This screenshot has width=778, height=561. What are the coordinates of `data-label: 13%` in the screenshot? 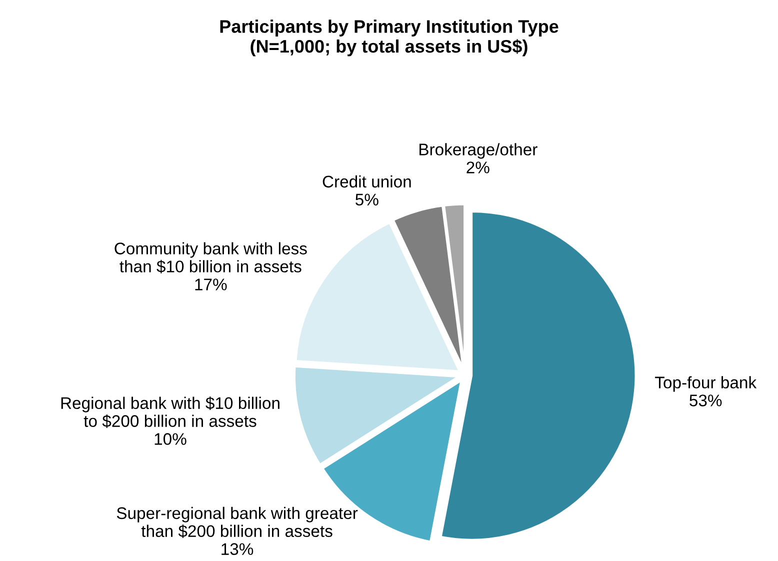 It's located at (238, 549).